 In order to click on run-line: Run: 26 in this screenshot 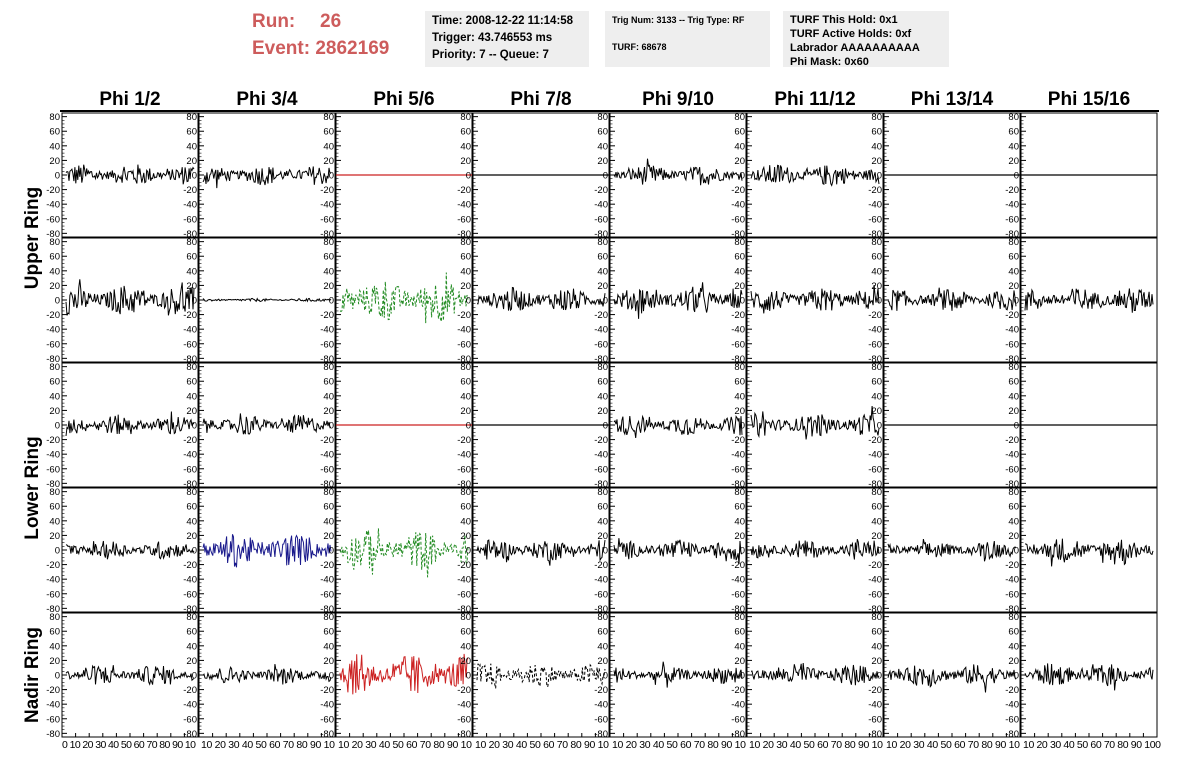, I will do `click(337, 21)`.